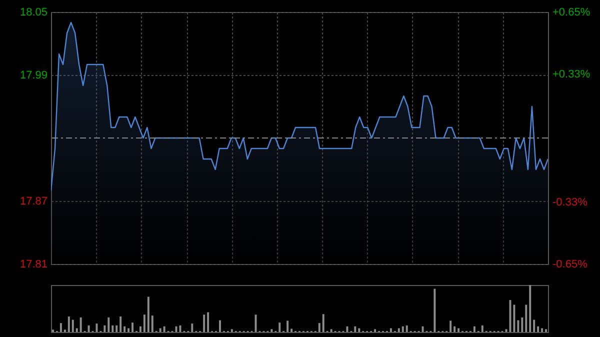 The width and height of the screenshot is (600, 337). What do you see at coordinates (34, 76) in the screenshot?
I see `y-tick-label: 17.99` at bounding box center [34, 76].